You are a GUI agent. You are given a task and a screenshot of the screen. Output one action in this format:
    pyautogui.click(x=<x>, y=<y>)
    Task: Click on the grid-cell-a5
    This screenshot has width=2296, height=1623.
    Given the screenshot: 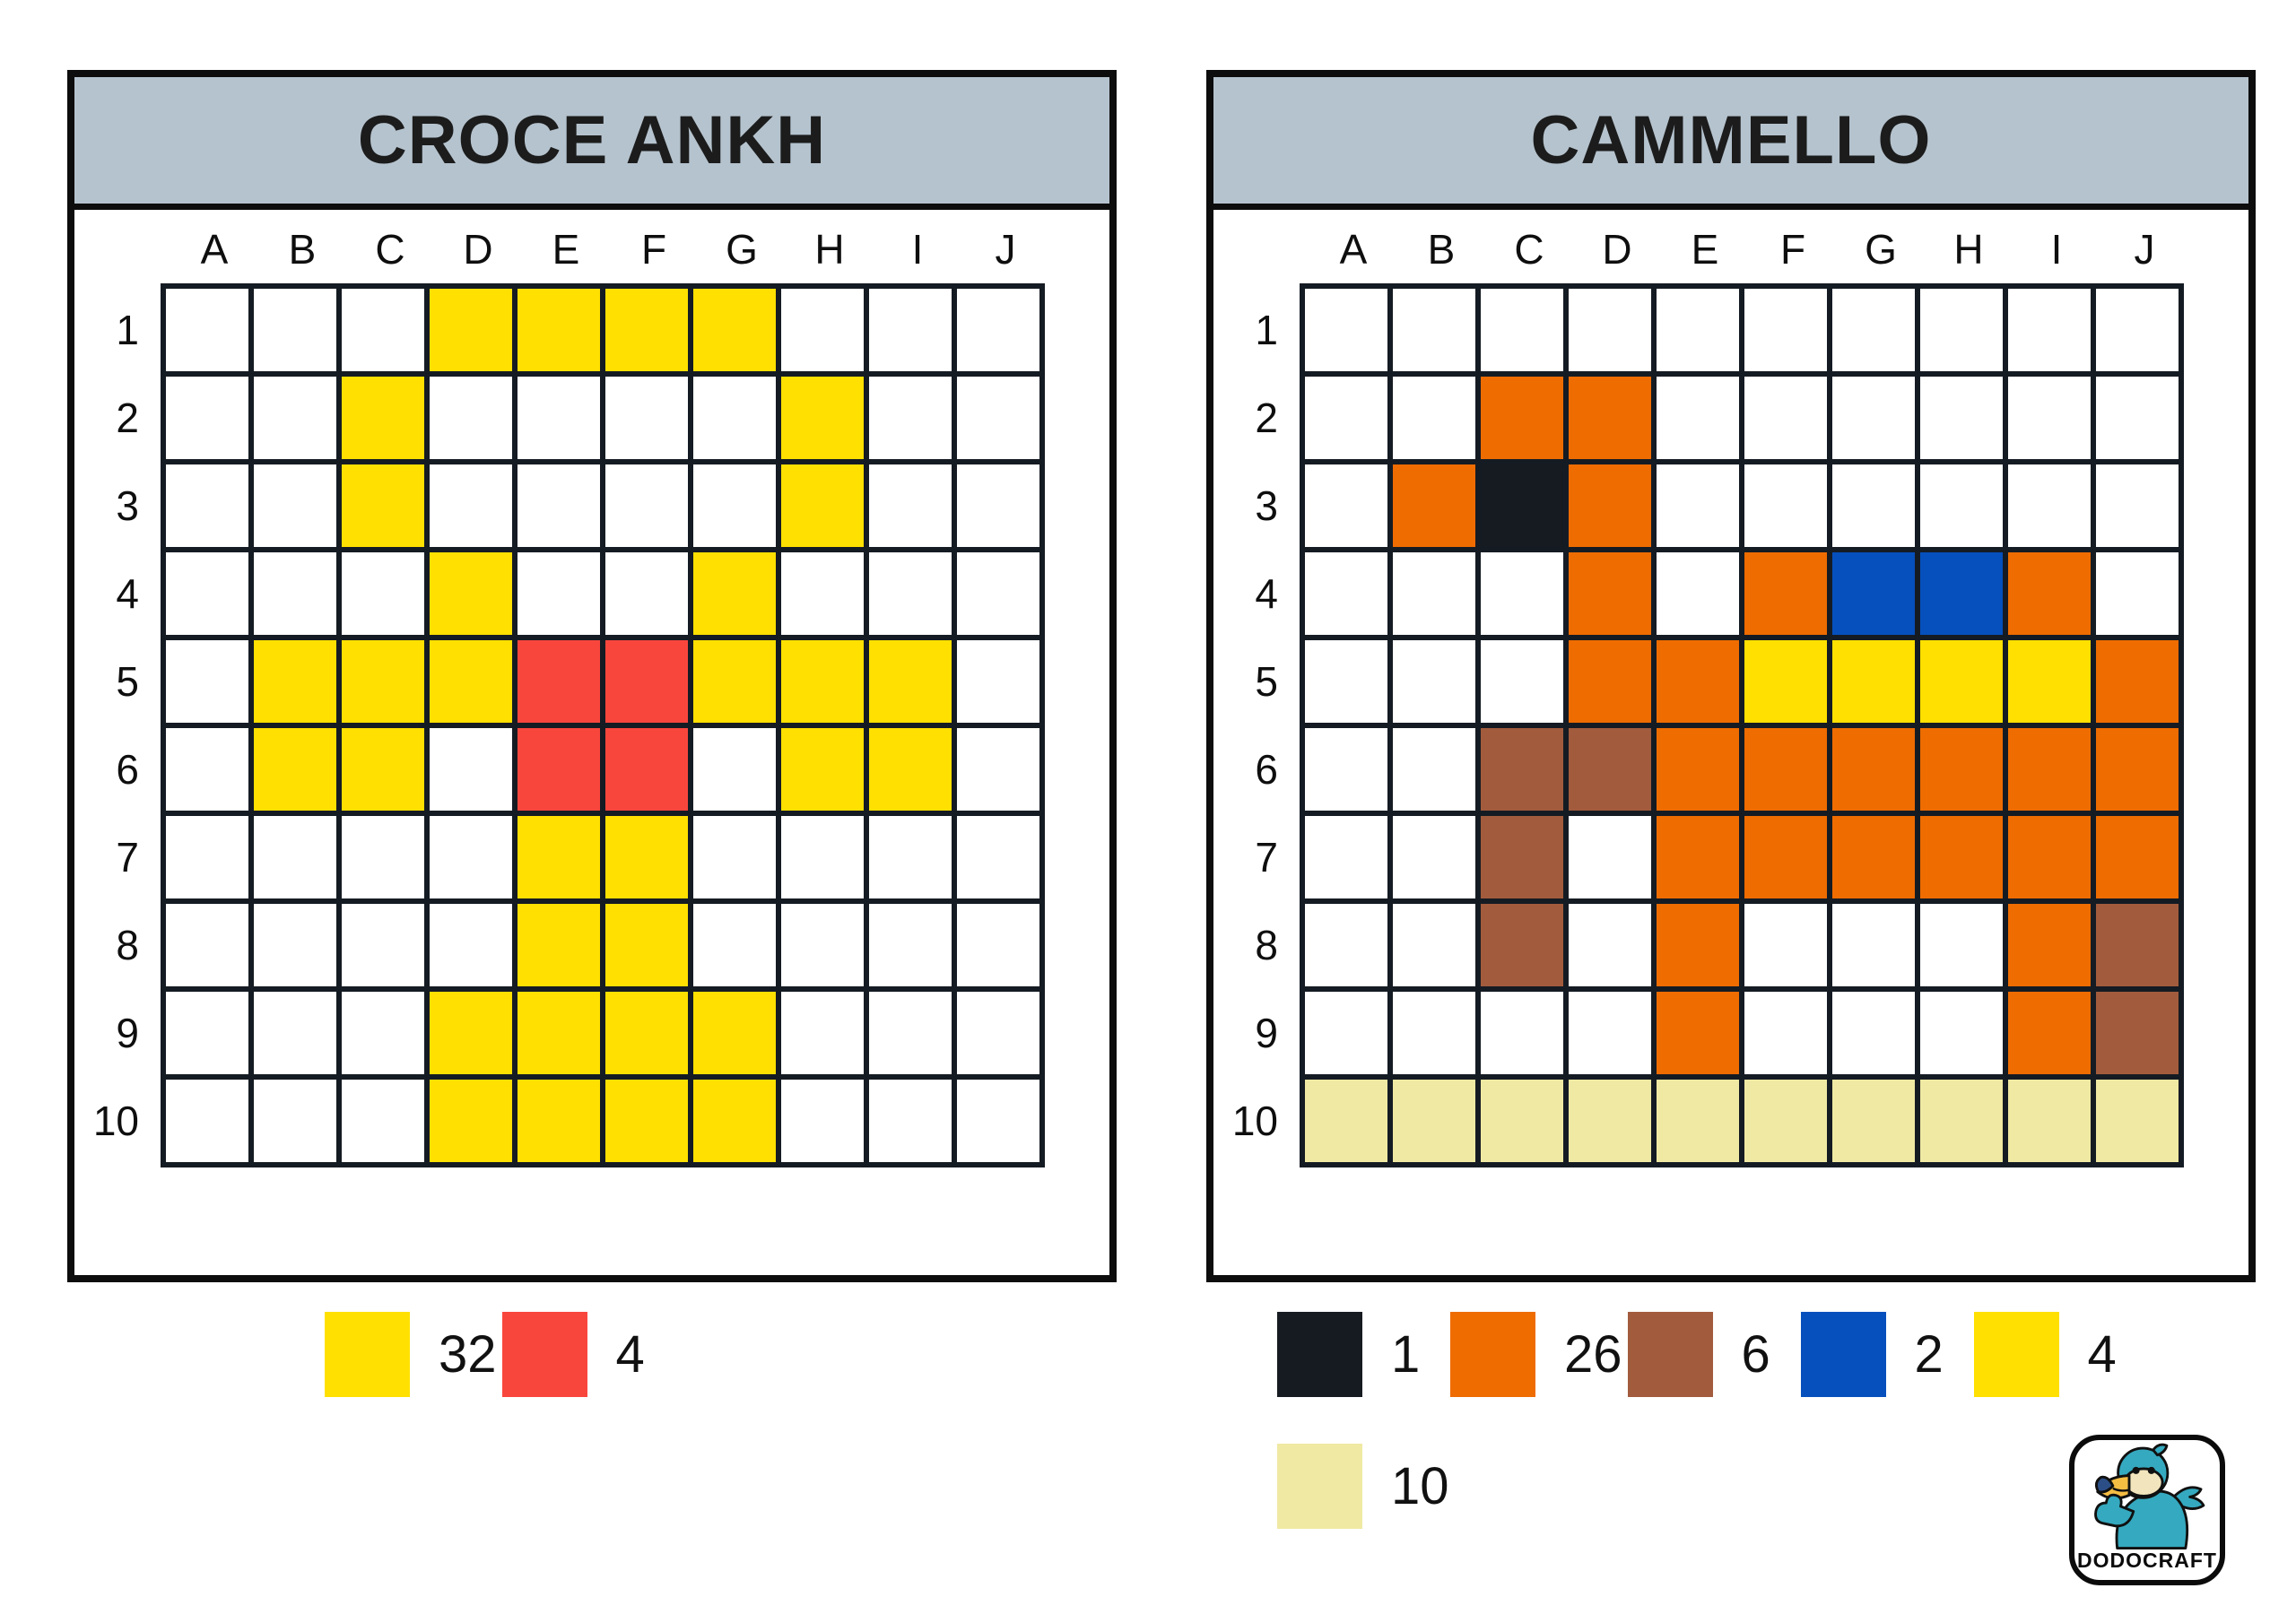 What is the action you would take?
    pyautogui.click(x=1346, y=681)
    